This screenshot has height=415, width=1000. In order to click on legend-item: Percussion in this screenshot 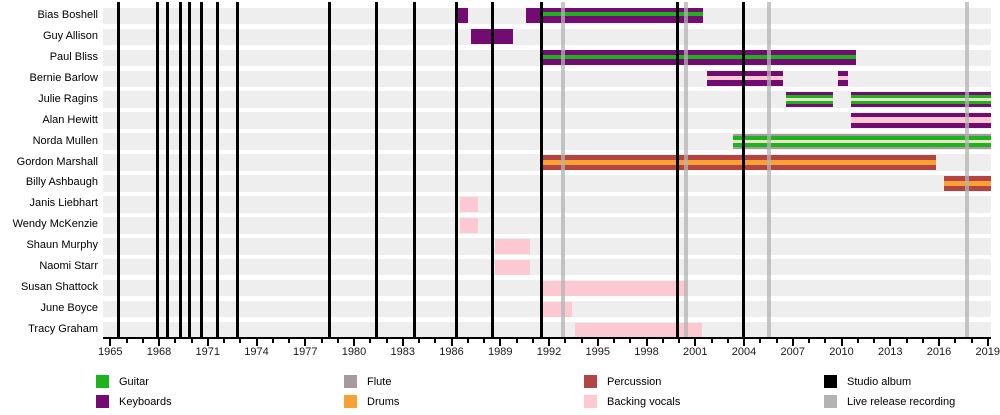, I will do `click(622, 381)`.